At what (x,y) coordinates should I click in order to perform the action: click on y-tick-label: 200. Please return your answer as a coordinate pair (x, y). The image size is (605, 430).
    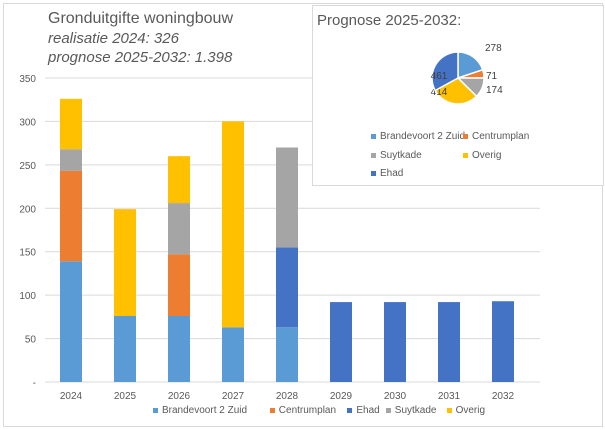
    Looking at the image, I should click on (27, 209).